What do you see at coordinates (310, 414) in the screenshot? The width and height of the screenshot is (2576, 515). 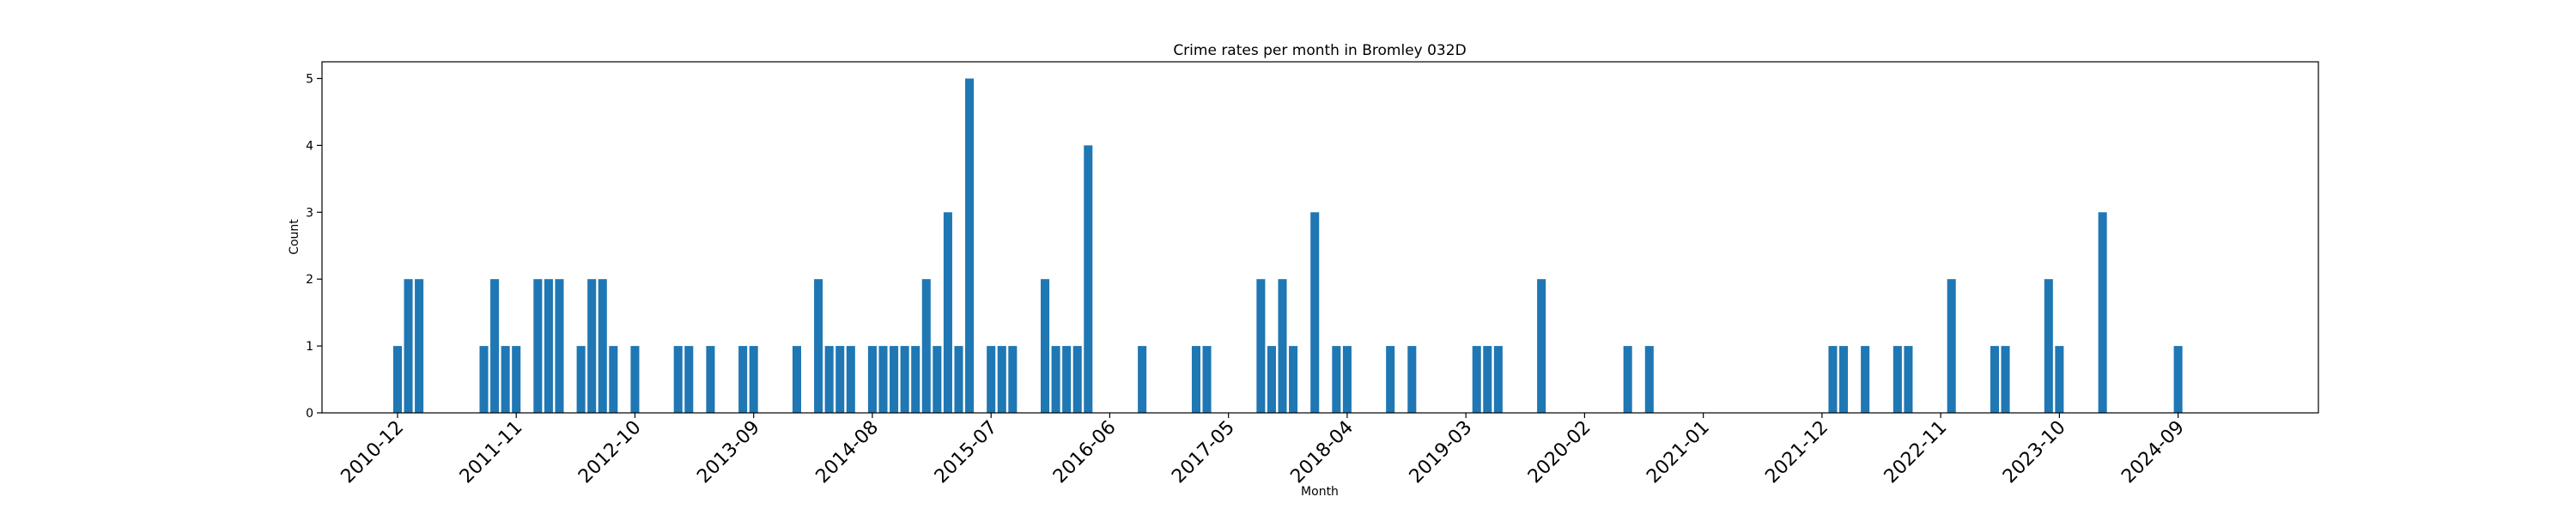 I see `y-tick-label: 0` at bounding box center [310, 414].